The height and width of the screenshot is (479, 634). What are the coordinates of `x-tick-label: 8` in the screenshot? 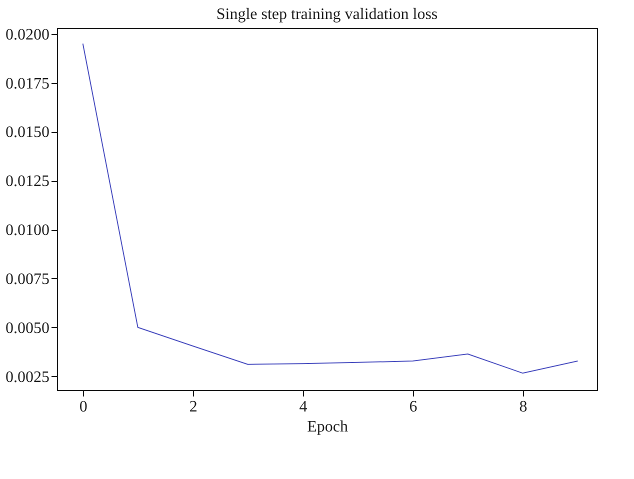 It's located at (523, 407).